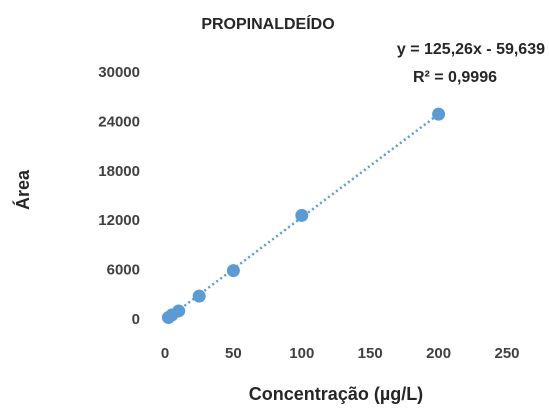  I want to click on x-tick-label: 50, so click(233, 353).